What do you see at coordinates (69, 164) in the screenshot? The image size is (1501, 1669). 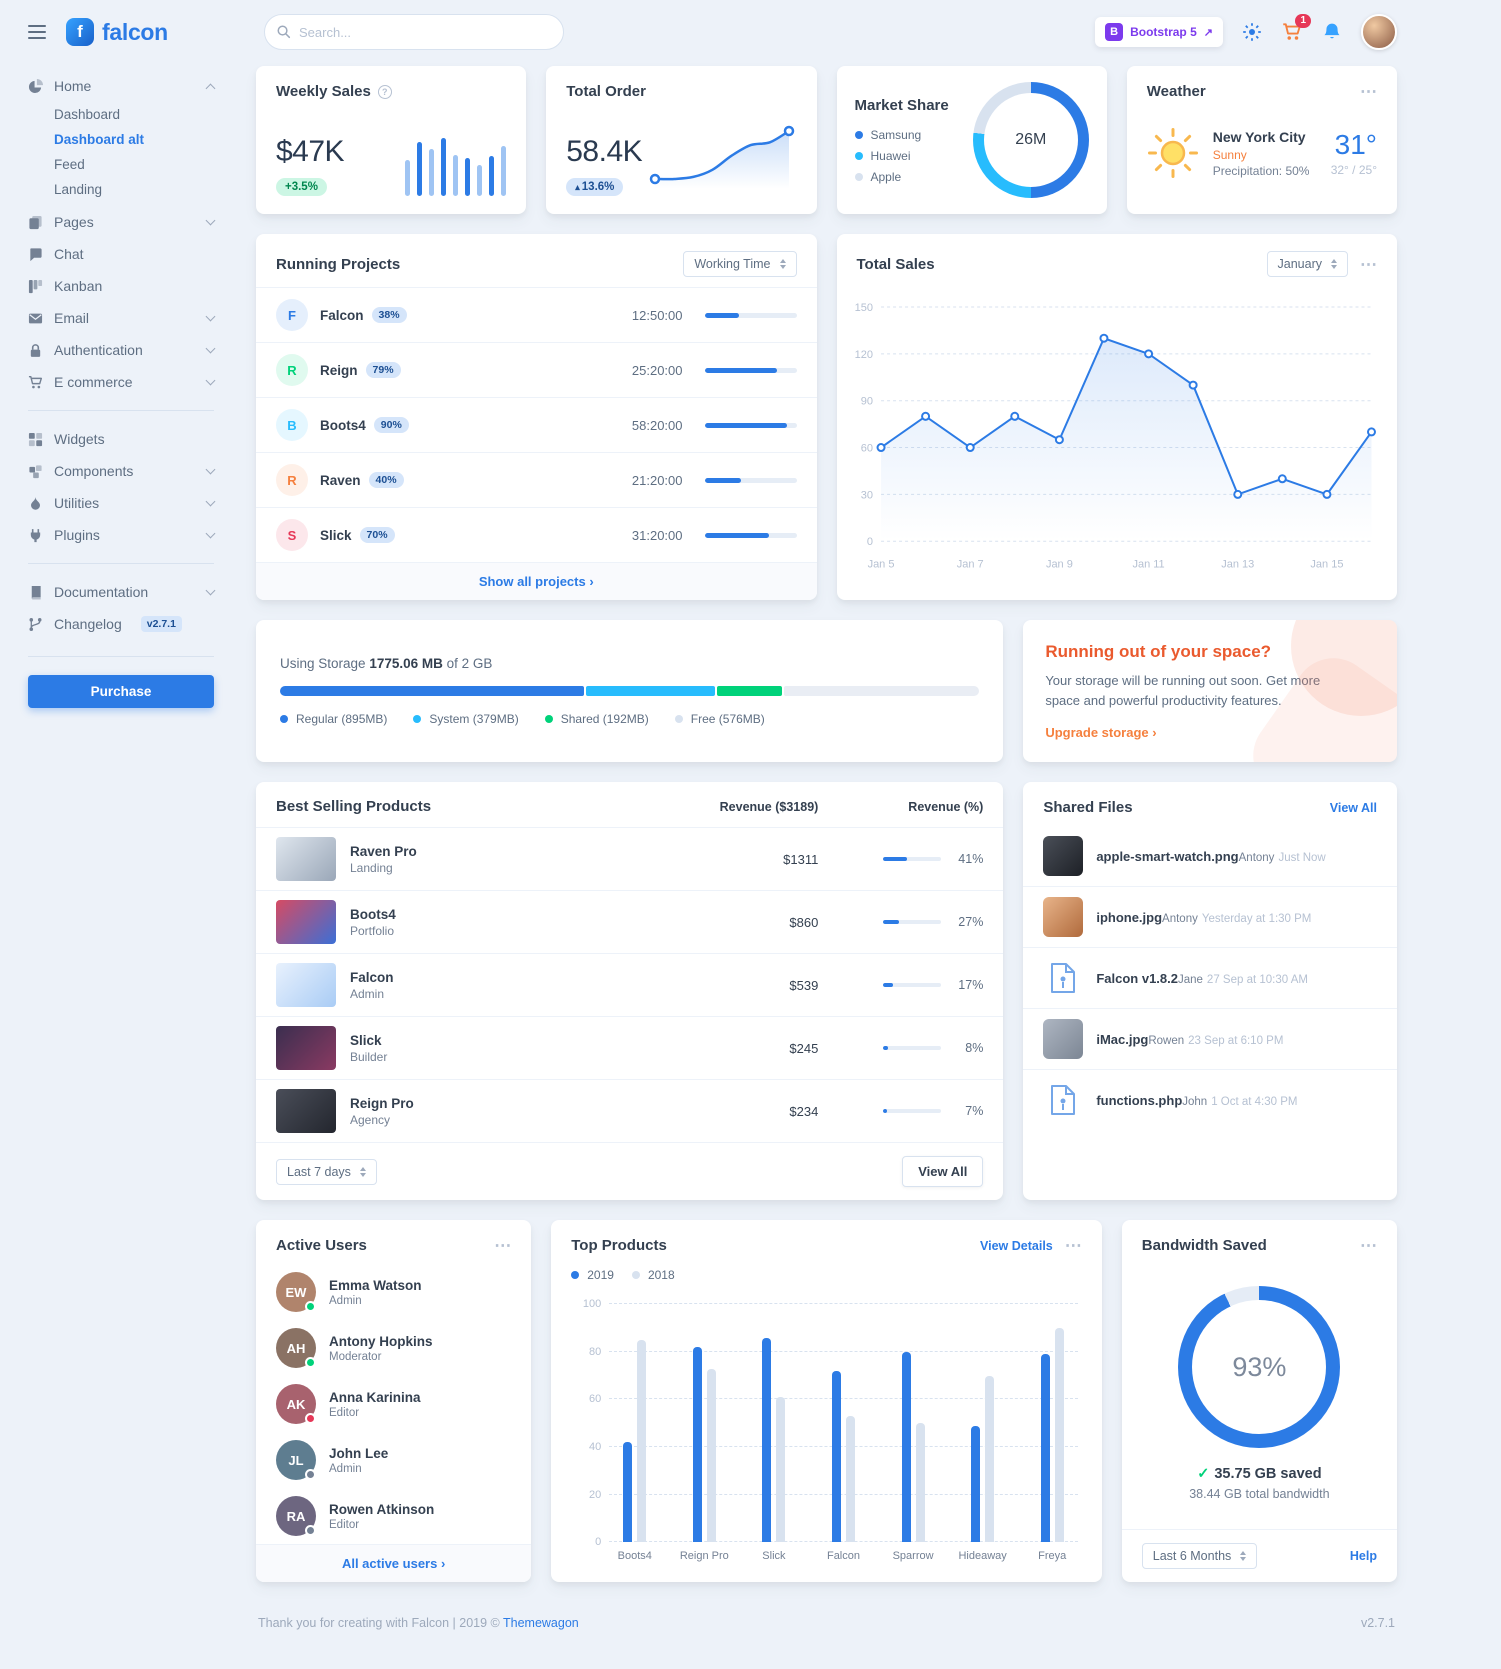 I see `sidebar-subitem-feed: Feed` at bounding box center [69, 164].